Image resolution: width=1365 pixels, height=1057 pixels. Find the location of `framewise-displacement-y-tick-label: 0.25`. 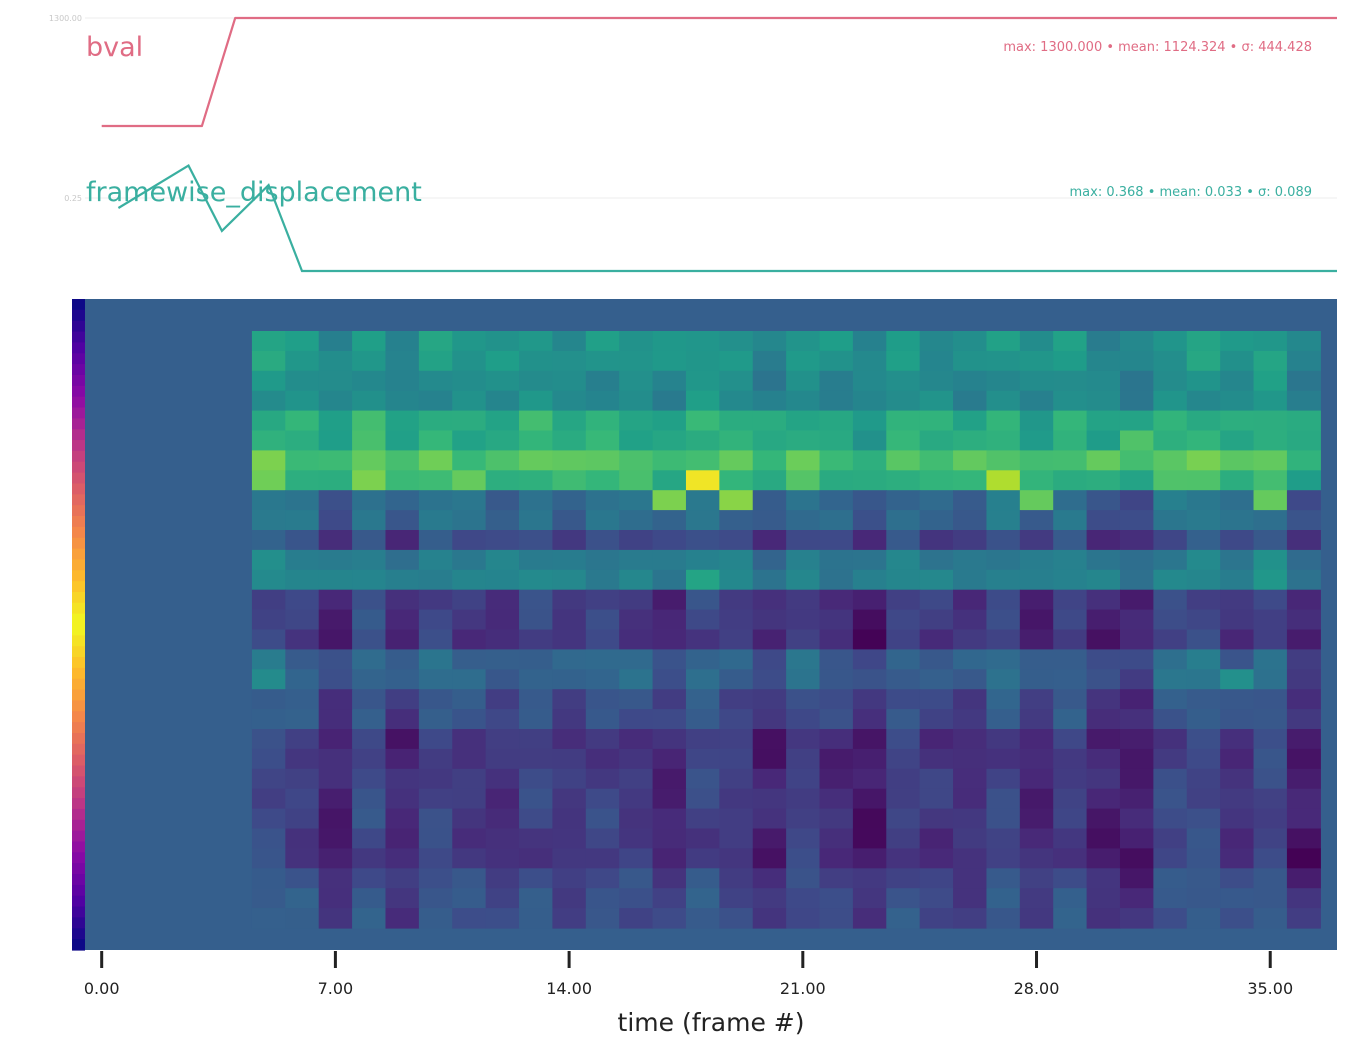

framewise-displacement-y-tick-label: 0.25 is located at coordinates (73, 198).